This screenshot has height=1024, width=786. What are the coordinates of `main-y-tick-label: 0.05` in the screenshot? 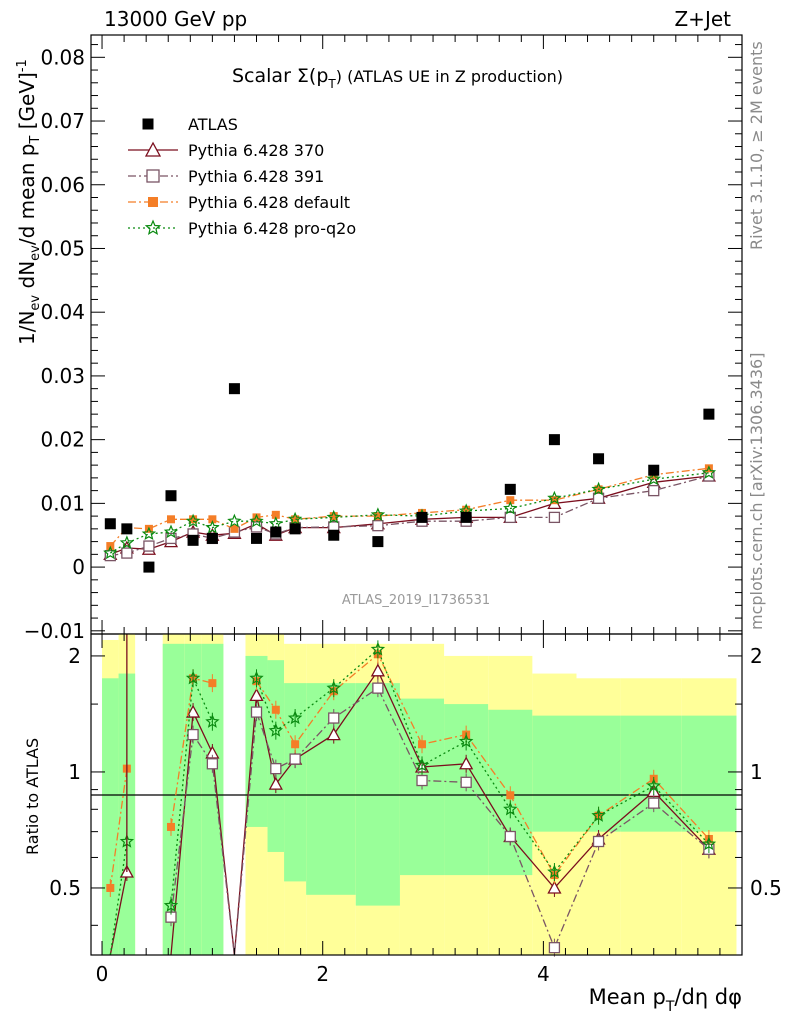 It's located at (62, 248).